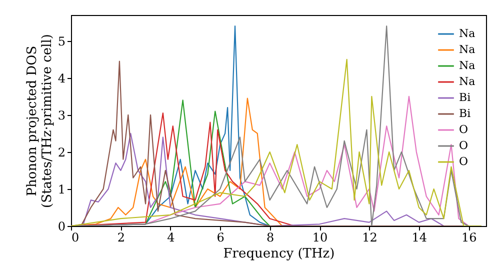 The width and height of the screenshot is (500, 280). I want to click on x-axis-title: Frequency (THz), so click(279, 254).